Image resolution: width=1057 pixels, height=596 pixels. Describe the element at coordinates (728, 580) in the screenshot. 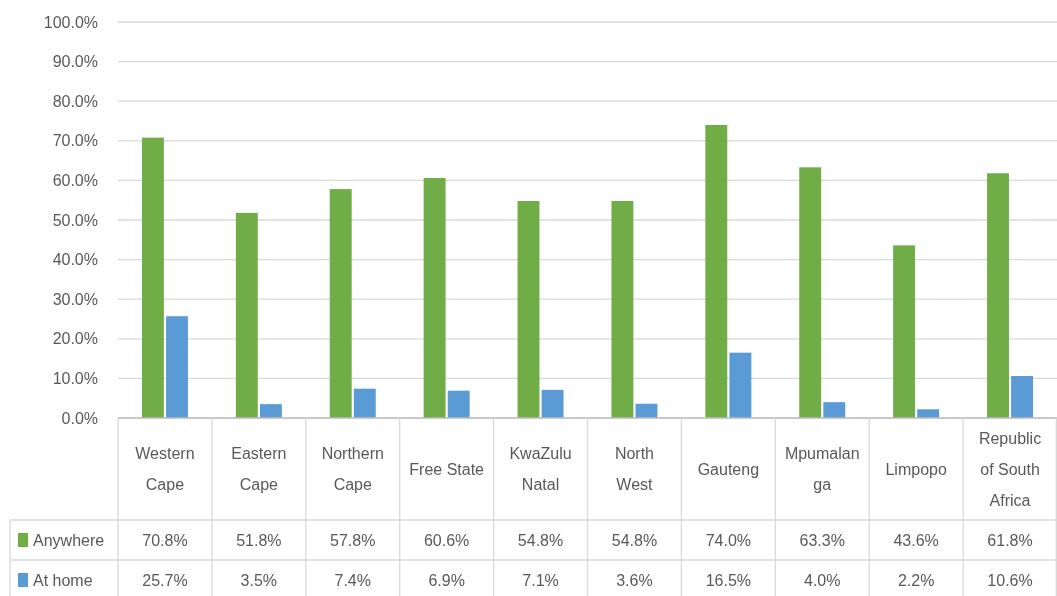

I see `data-label: 16.5%` at that location.